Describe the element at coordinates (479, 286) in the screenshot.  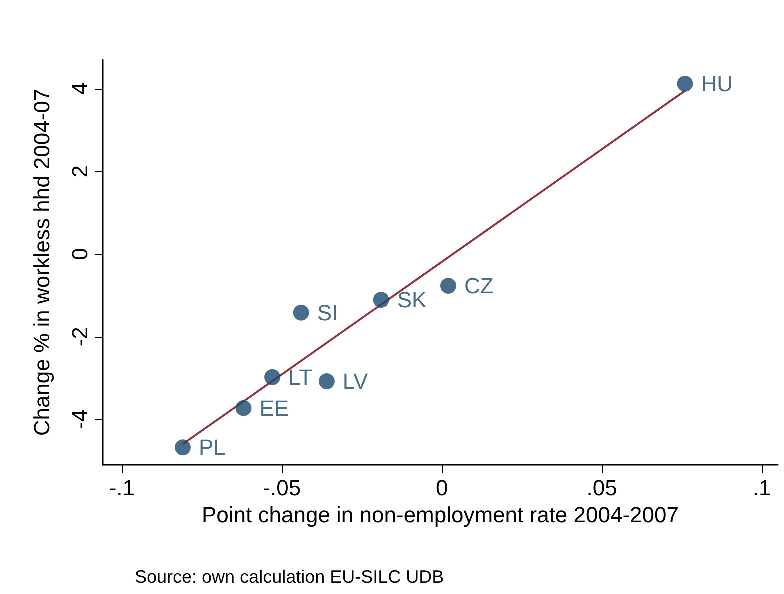
I see `data-label: CZ` at that location.